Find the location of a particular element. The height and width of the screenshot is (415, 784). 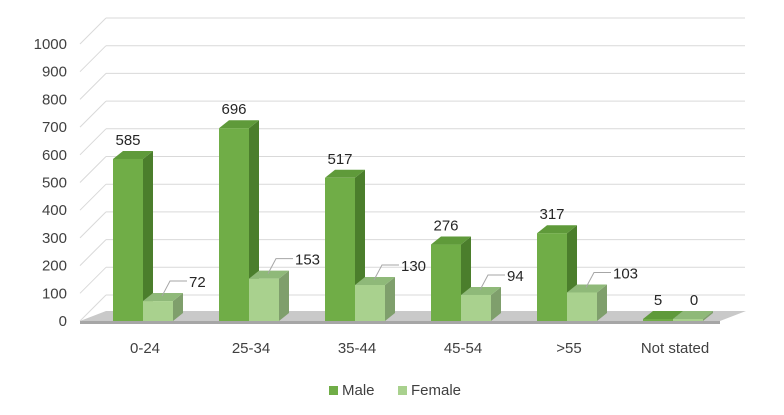

y-tick-label: 800 is located at coordinates (54, 99).